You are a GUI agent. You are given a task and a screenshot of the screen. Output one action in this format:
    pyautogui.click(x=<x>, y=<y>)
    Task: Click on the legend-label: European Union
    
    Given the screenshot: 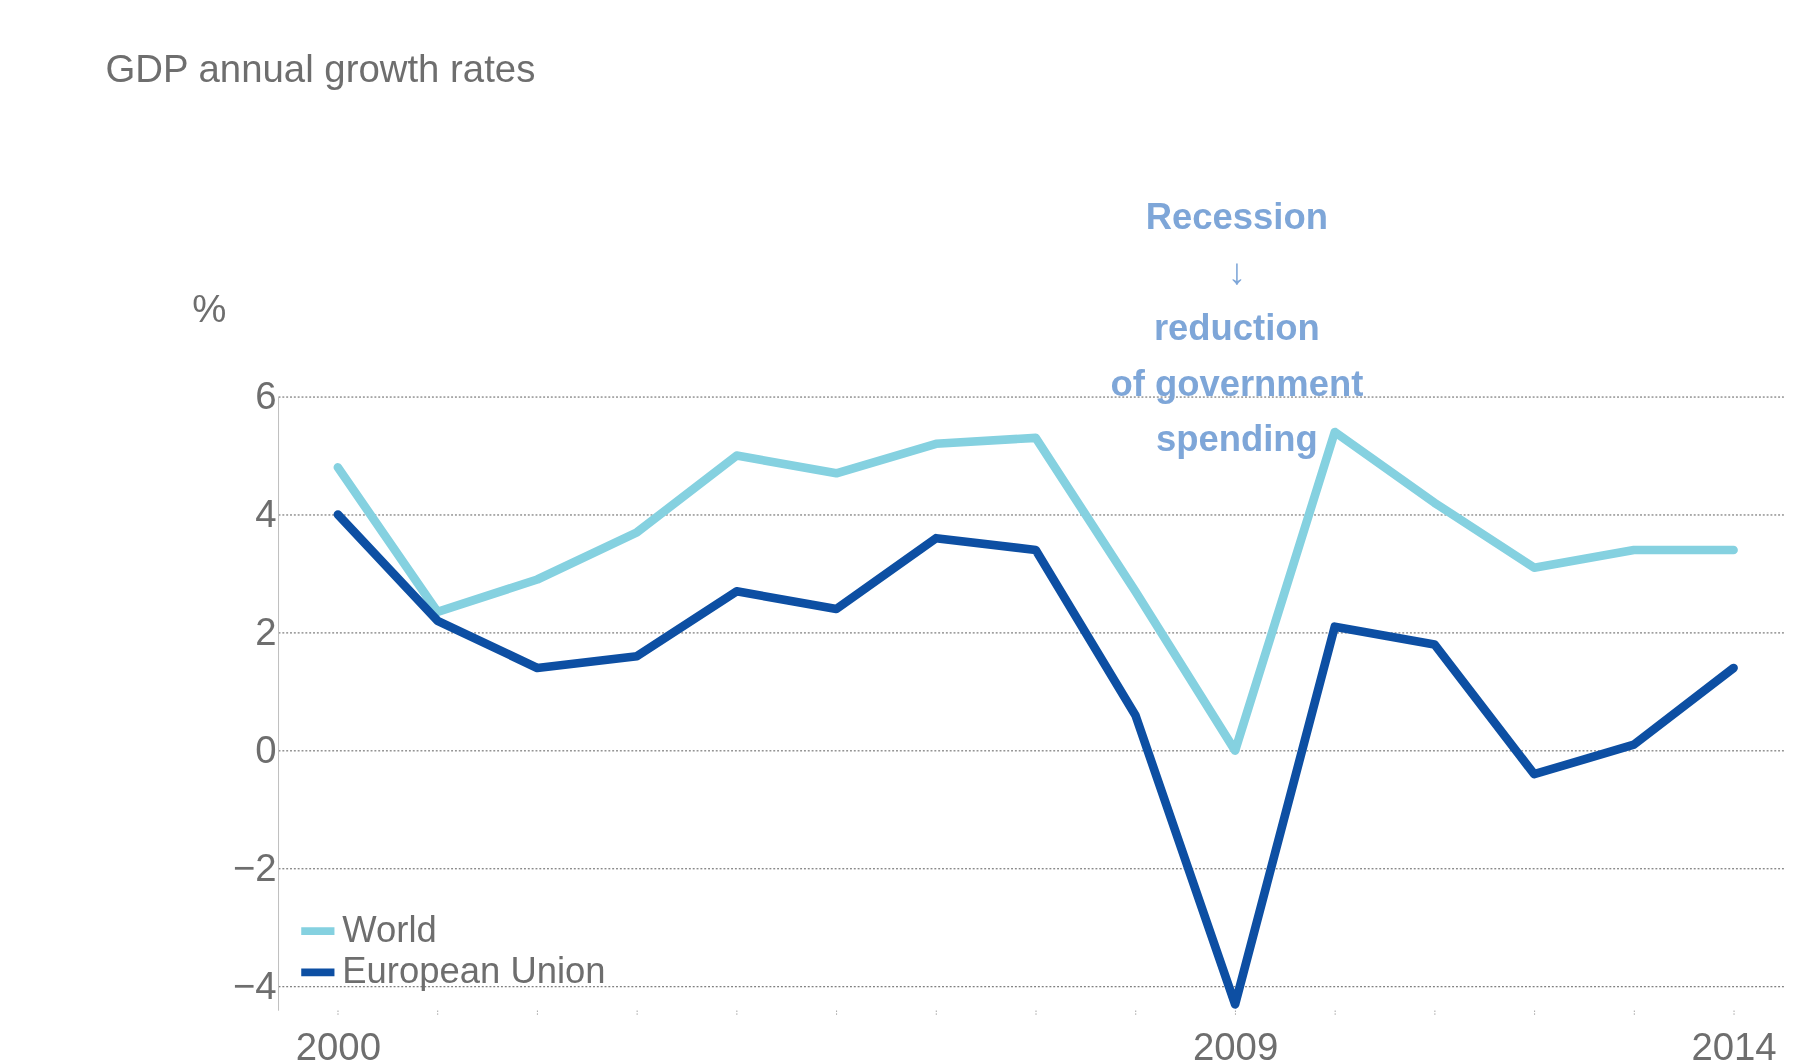 What is the action you would take?
    pyautogui.click(x=474, y=970)
    